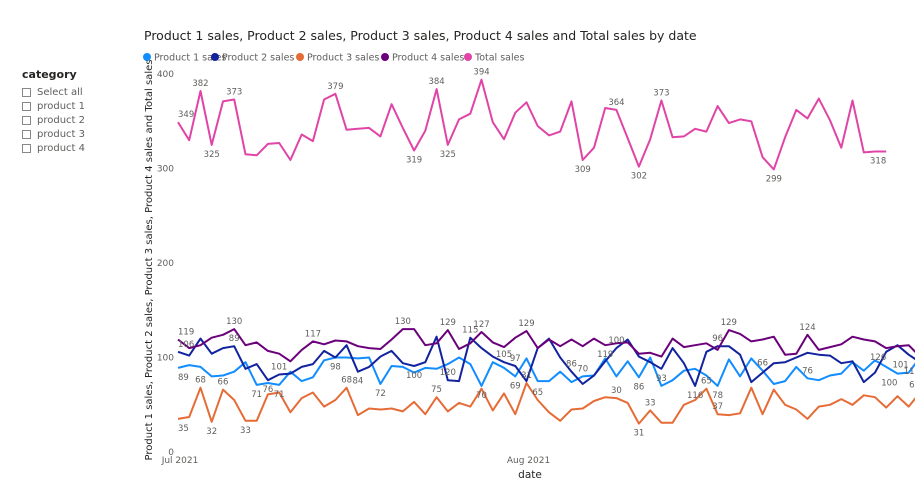 The width and height of the screenshot is (915, 492). Describe the element at coordinates (912, 385) in the screenshot. I see `data-label: 69` at that location.